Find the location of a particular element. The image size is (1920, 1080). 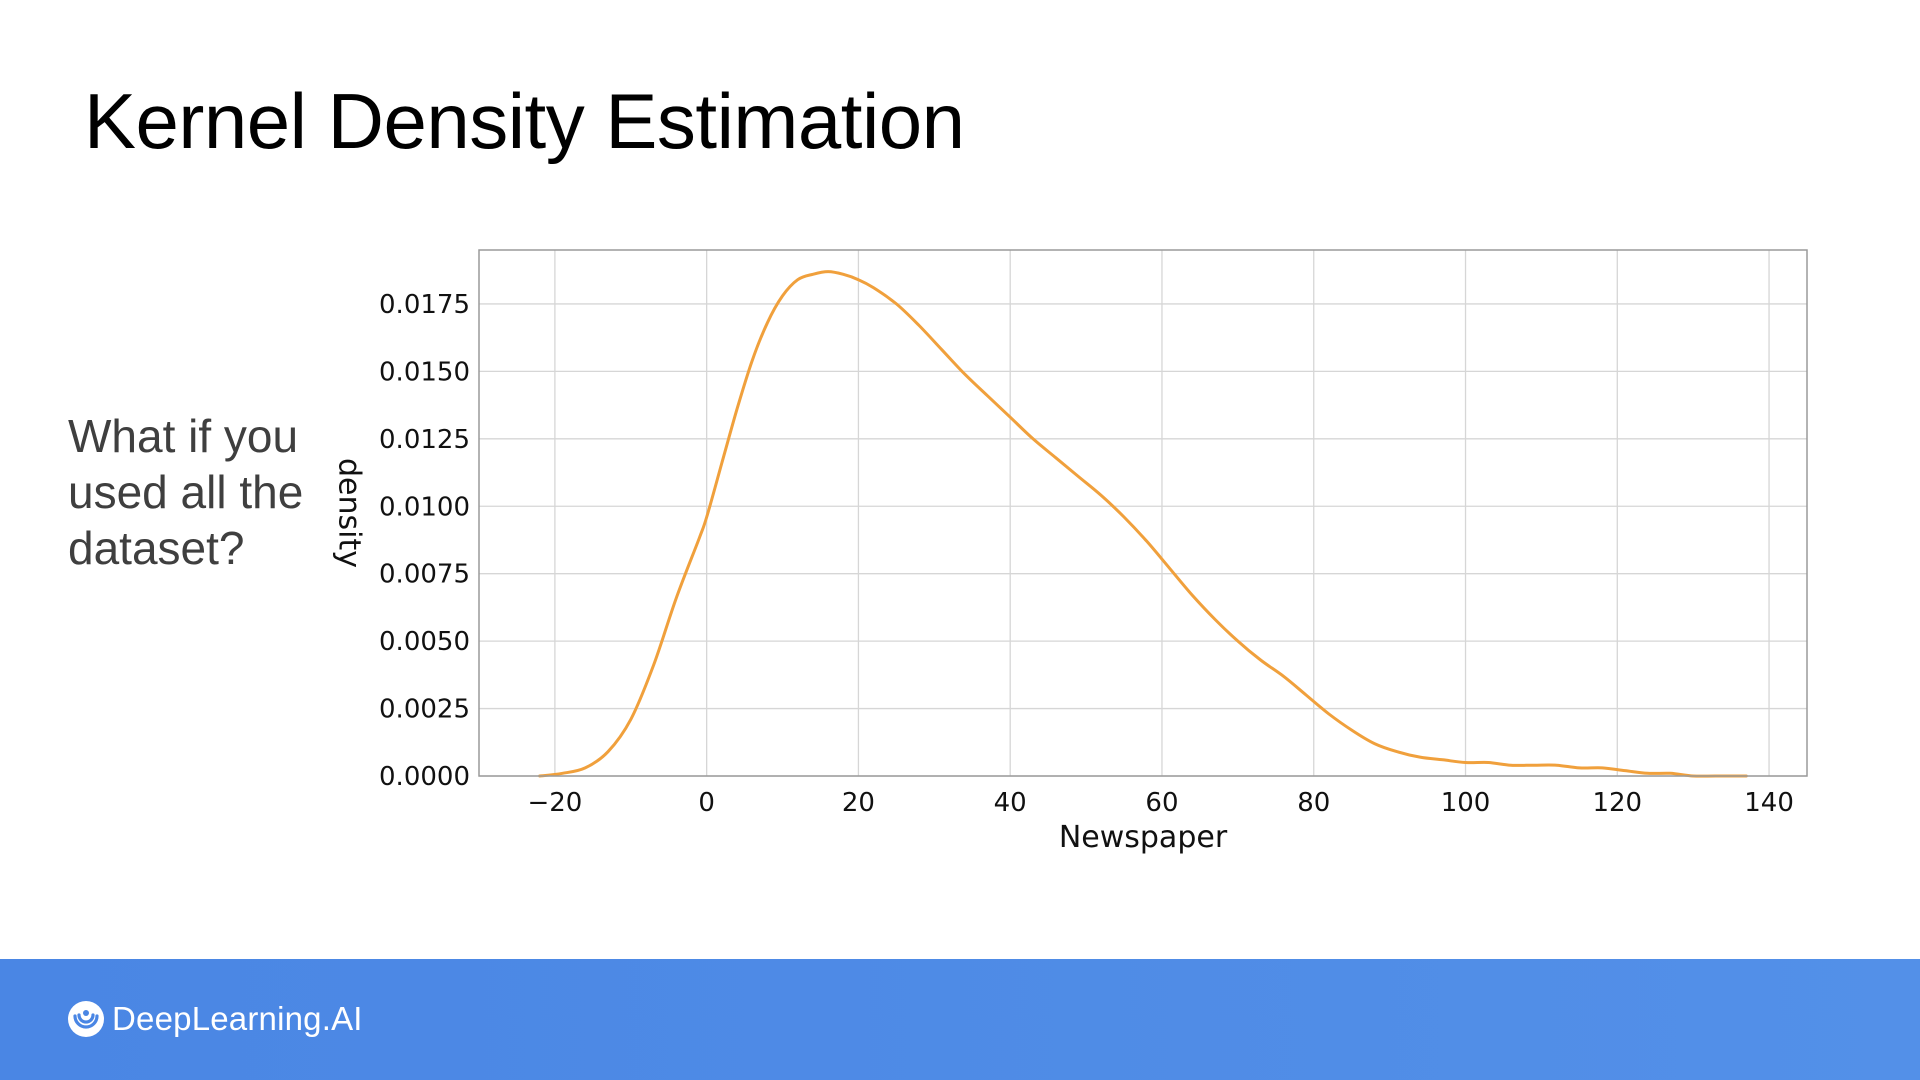

x-axis-label: Newspaper is located at coordinates (1143, 837).